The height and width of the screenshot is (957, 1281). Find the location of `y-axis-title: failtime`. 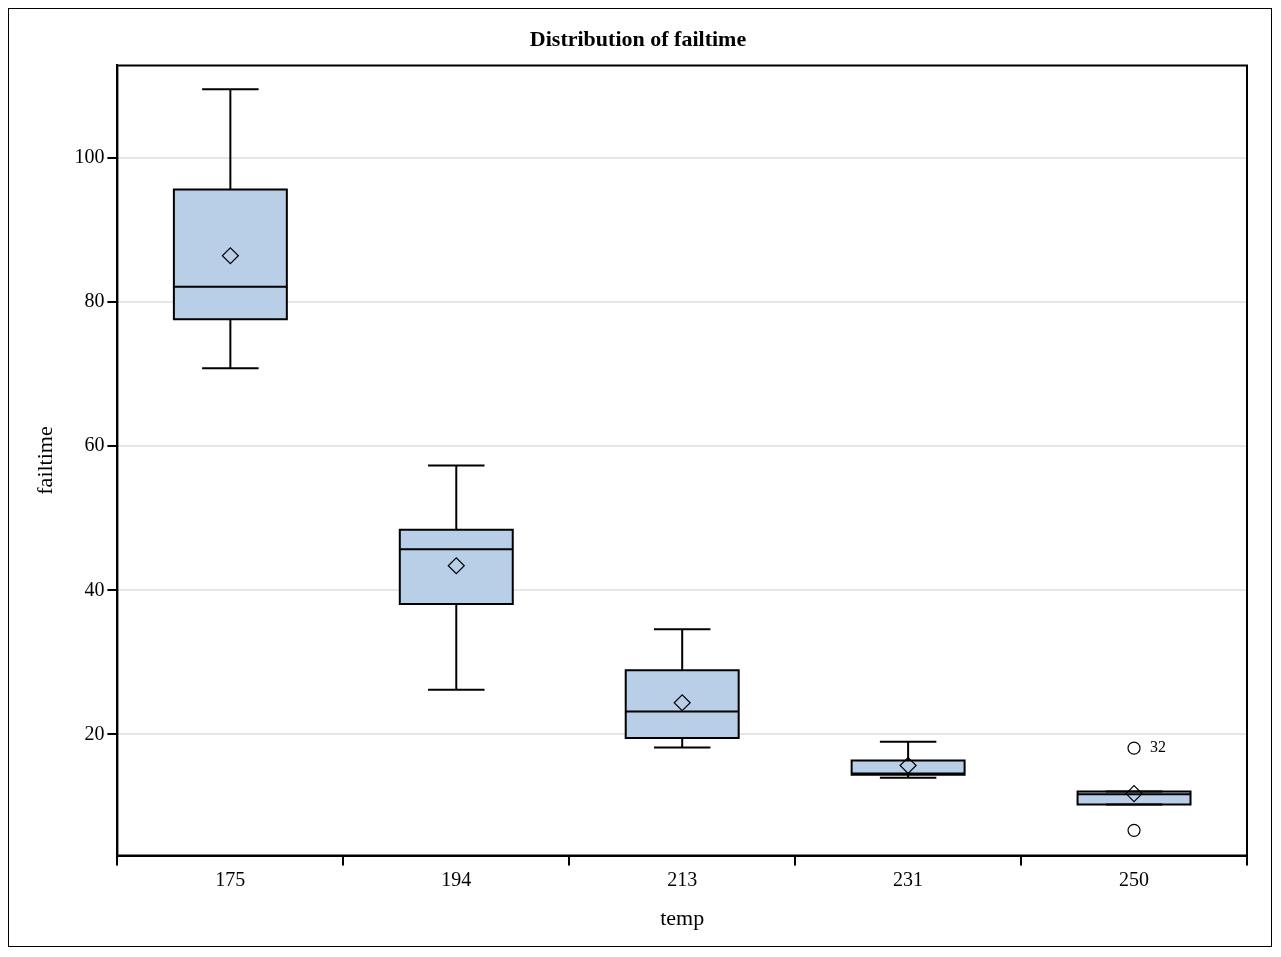

y-axis-title: failtime is located at coordinates (44, 460).